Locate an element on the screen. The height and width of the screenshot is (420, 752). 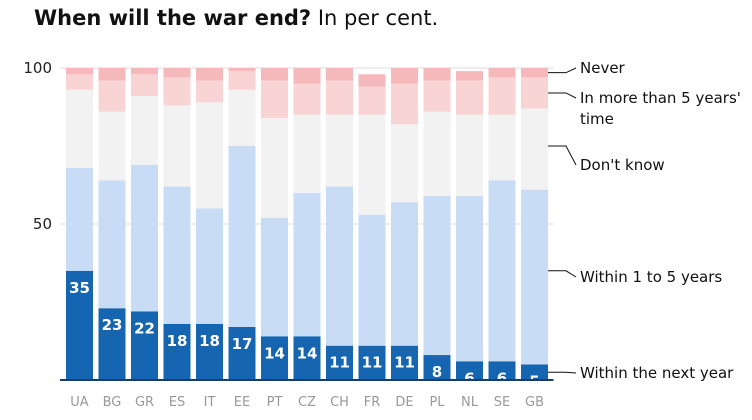
data-label: 35 is located at coordinates (79, 288).